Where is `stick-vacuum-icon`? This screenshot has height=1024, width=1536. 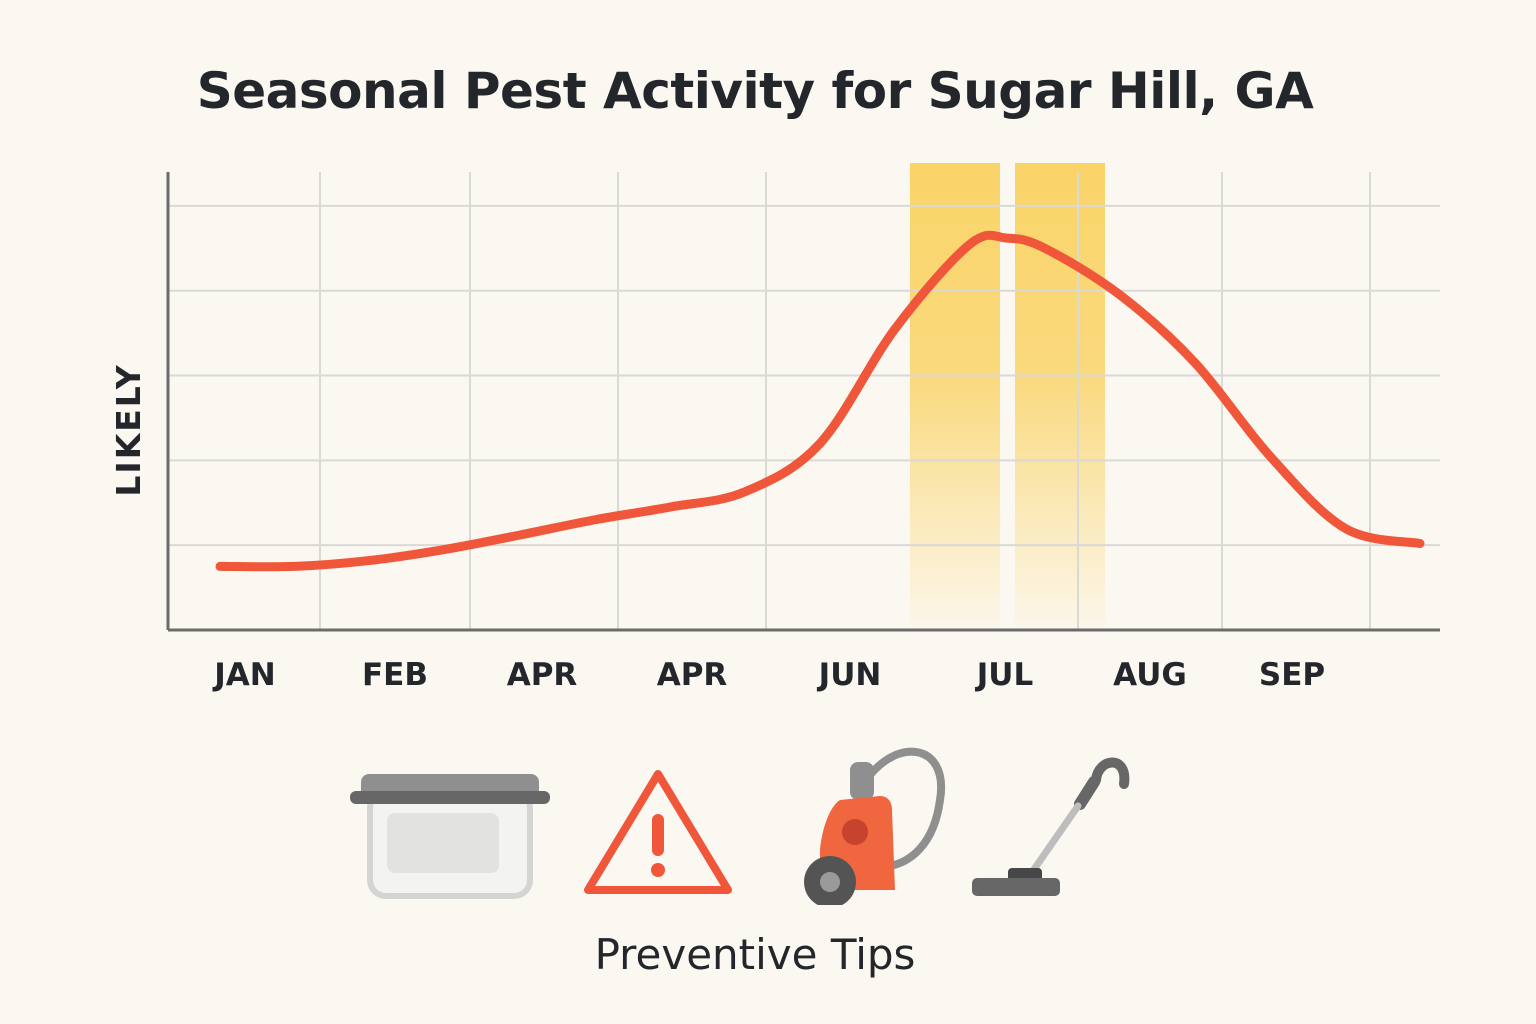
stick-vacuum-icon is located at coordinates (1051, 826).